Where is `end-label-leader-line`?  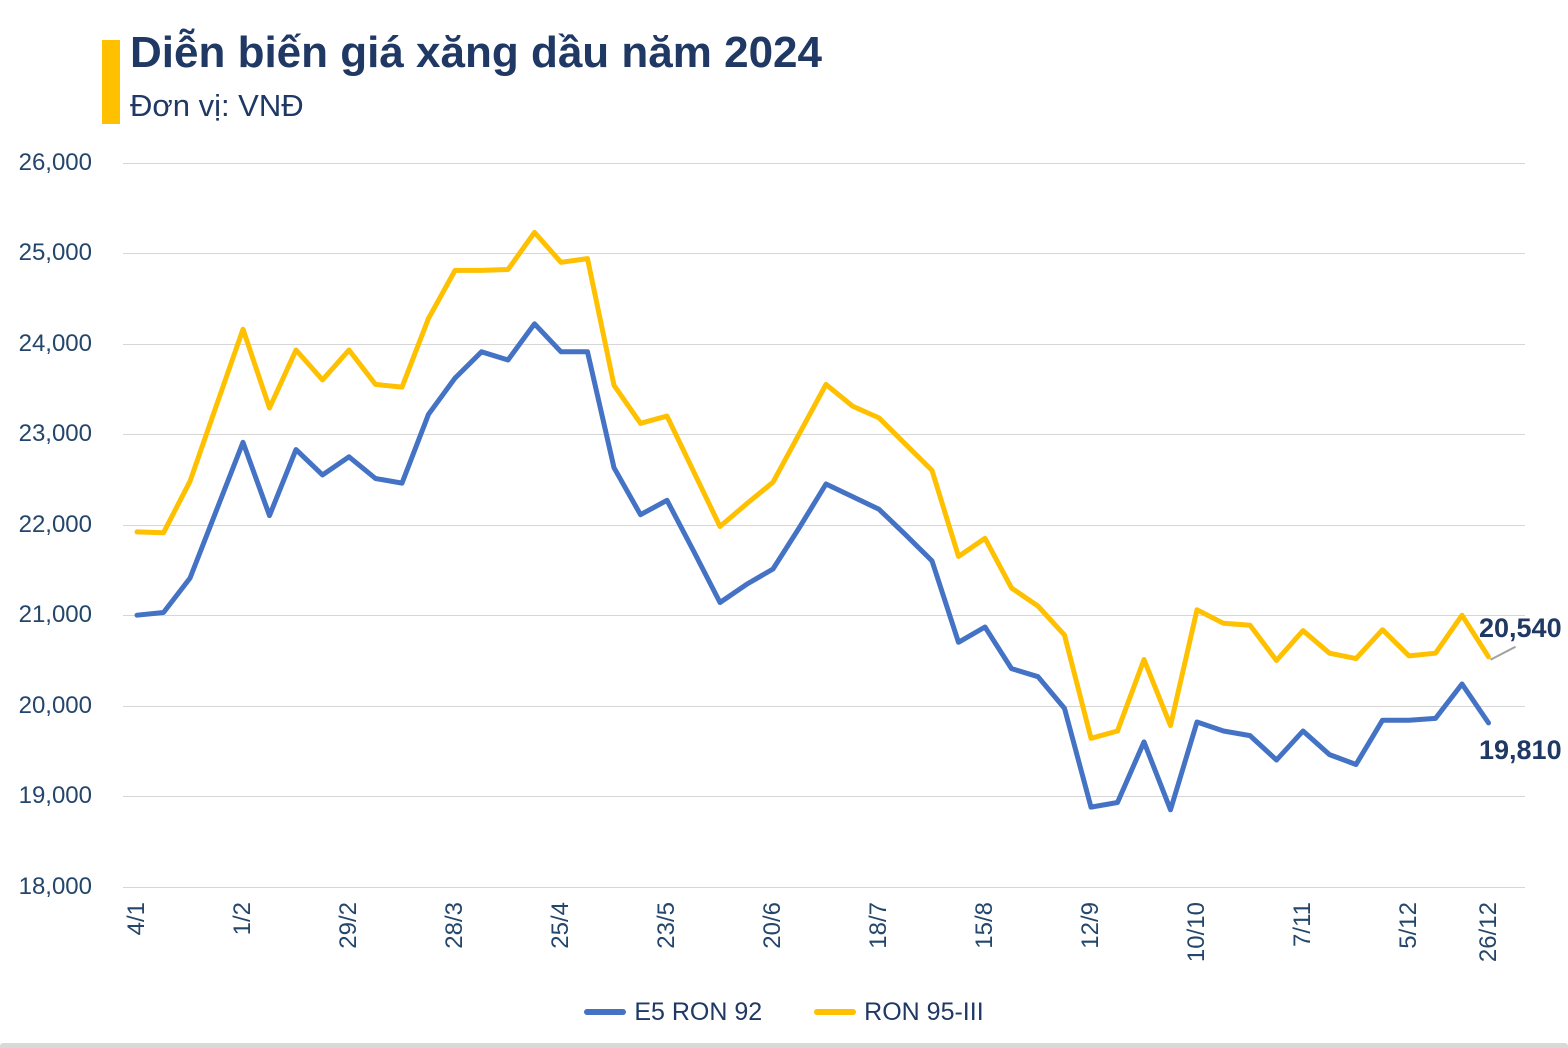
end-label-leader-line is located at coordinates (1503, 653).